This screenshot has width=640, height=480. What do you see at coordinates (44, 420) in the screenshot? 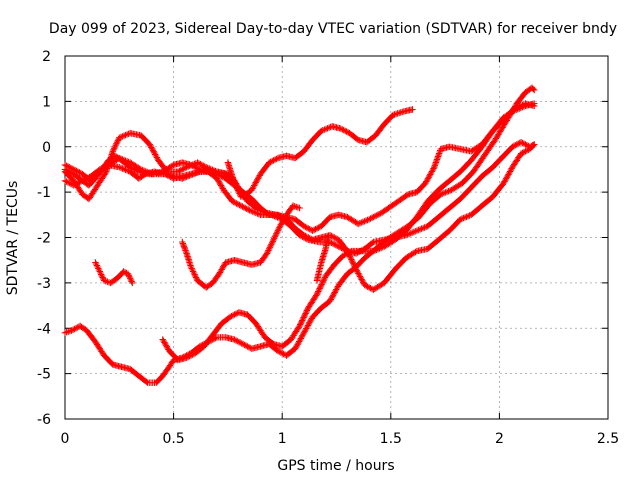
I see `y-tick-label: -6` at bounding box center [44, 420].